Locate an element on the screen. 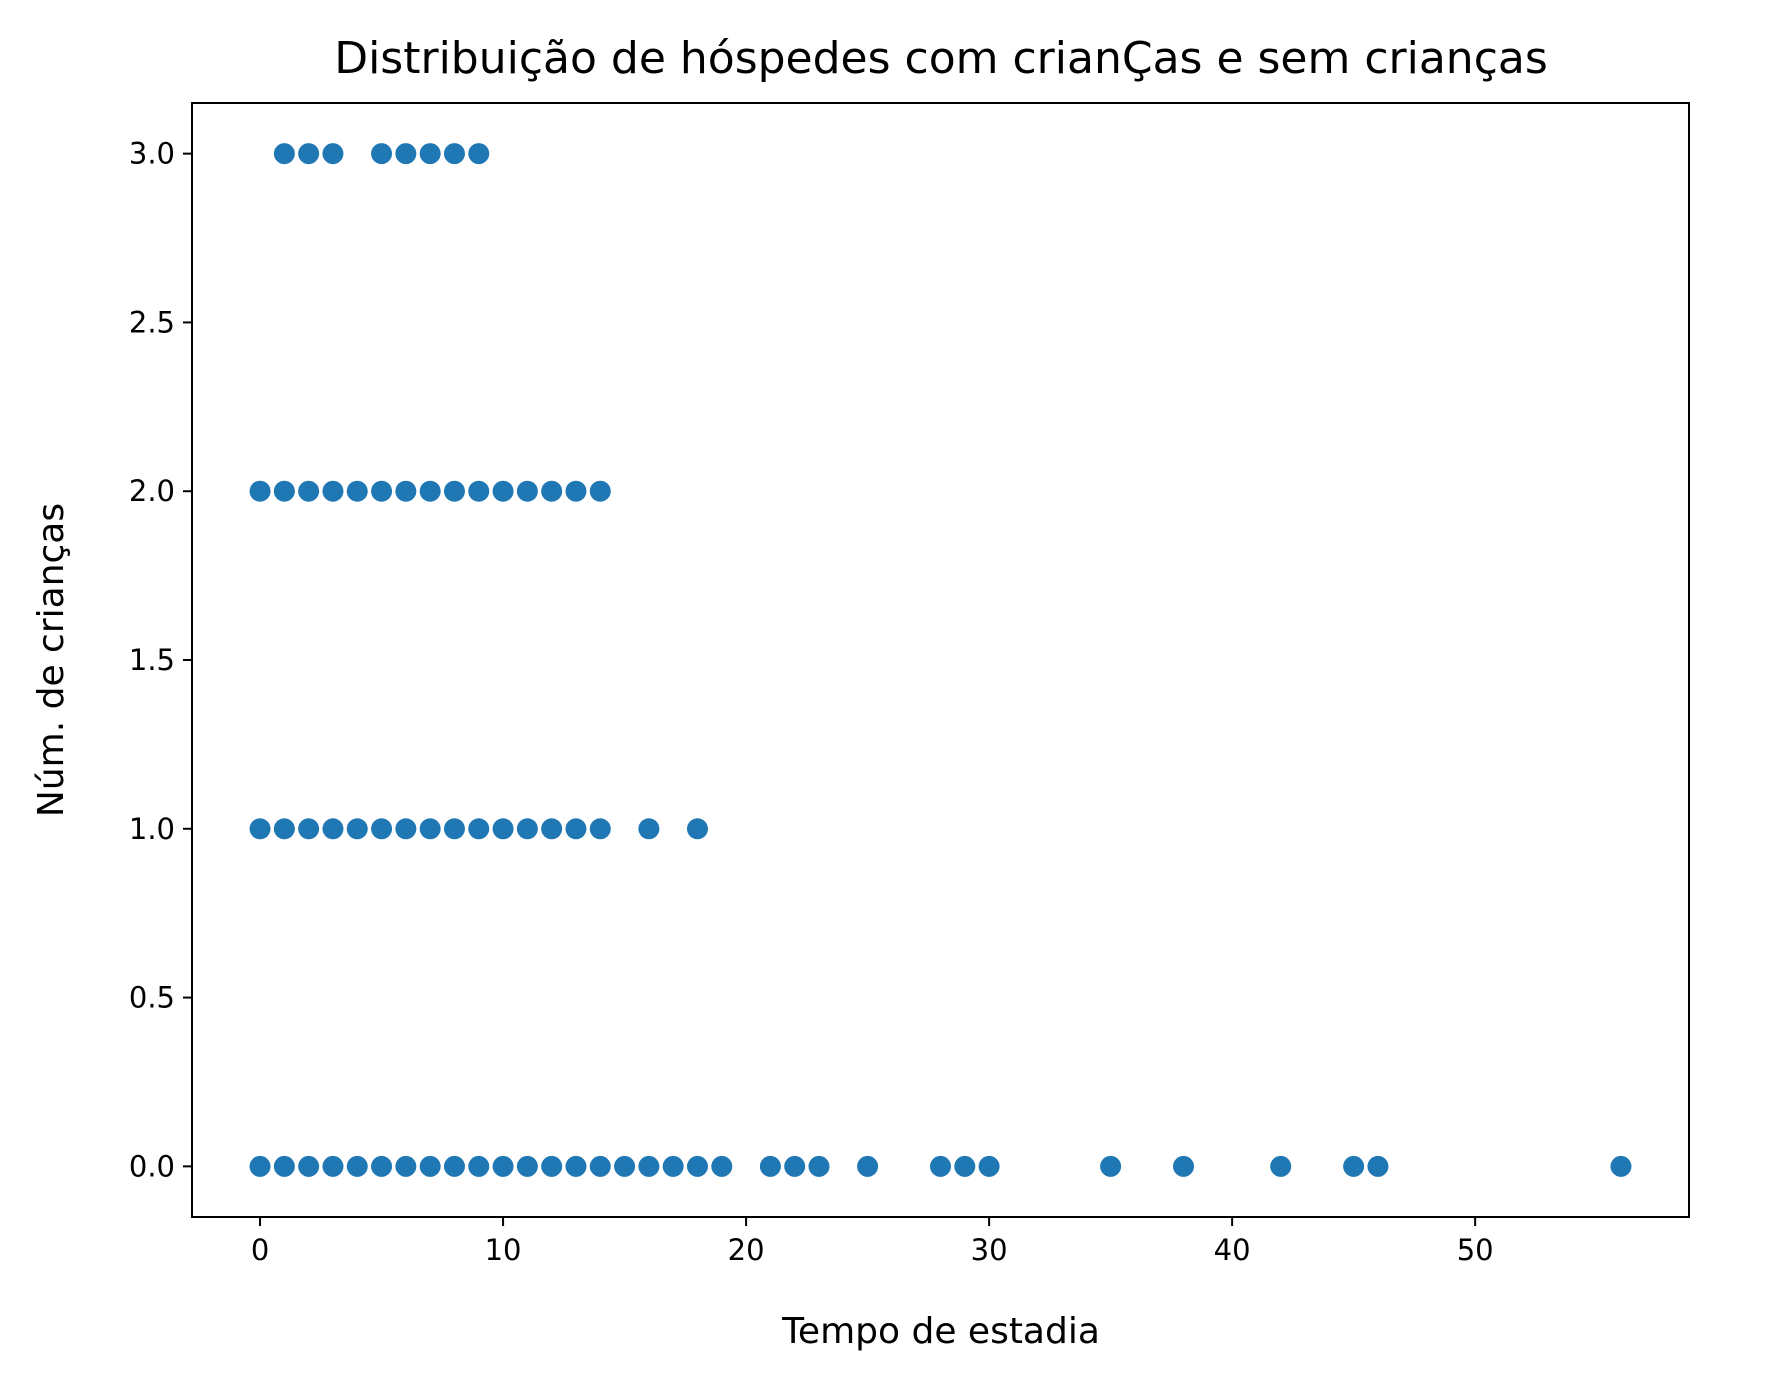 The height and width of the screenshot is (1376, 1770). y-tick-label: 3.0 is located at coordinates (152, 154).